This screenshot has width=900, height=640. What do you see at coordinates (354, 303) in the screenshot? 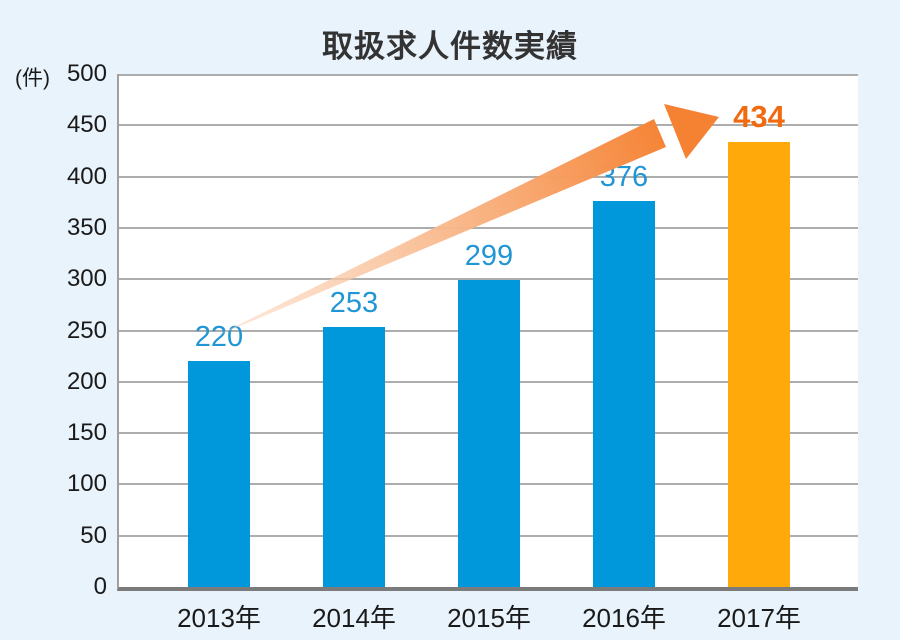
I see `bar-value-label-2014年: 253` at bounding box center [354, 303].